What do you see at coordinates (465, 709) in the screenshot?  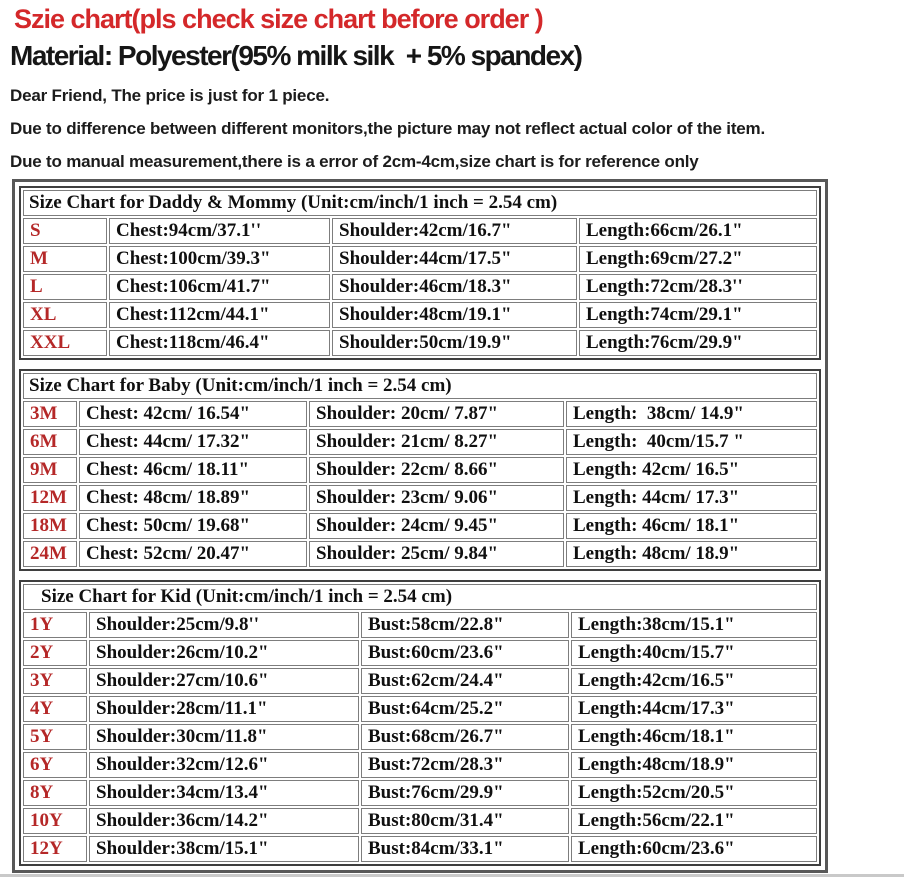 I see `measurement-cell: Bust:64cm/25.2"` at bounding box center [465, 709].